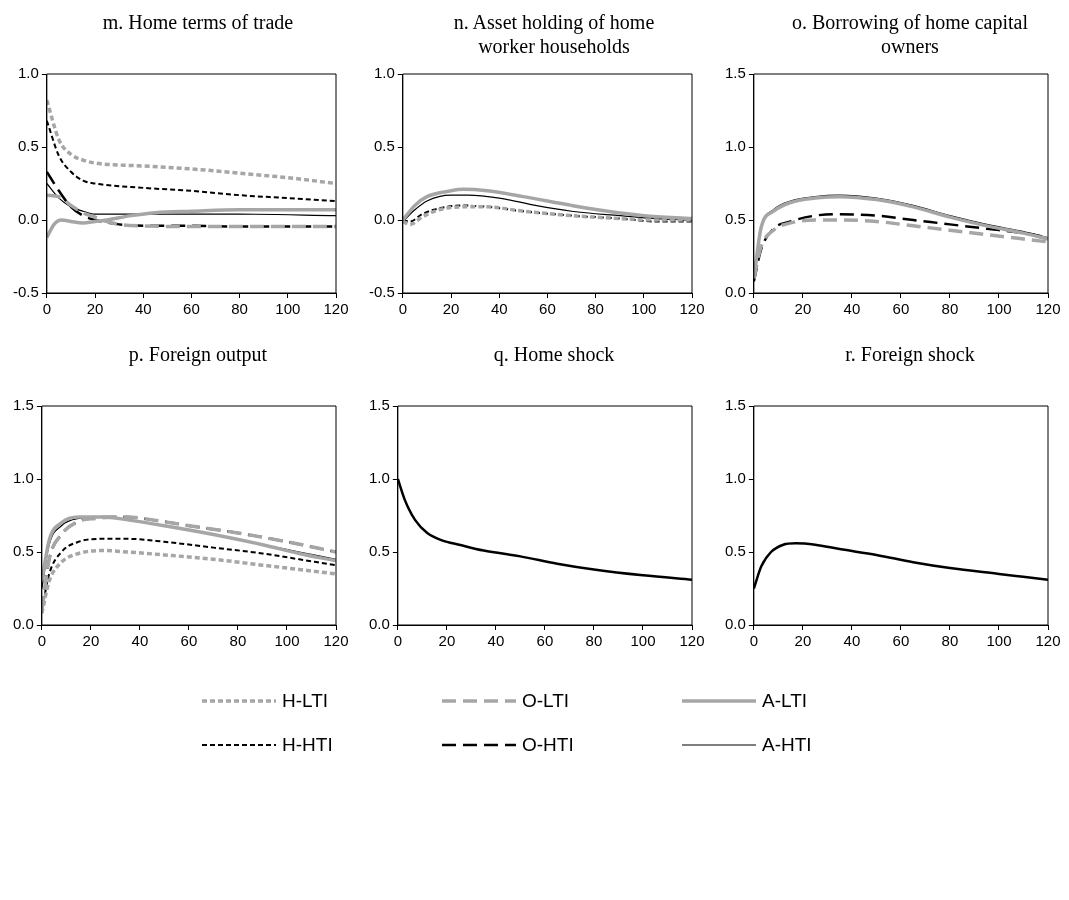 Image resolution: width=1069 pixels, height=900 pixels. What do you see at coordinates (910, 34) in the screenshot?
I see `chart-title: o. Borrowing of home capital owners` at bounding box center [910, 34].